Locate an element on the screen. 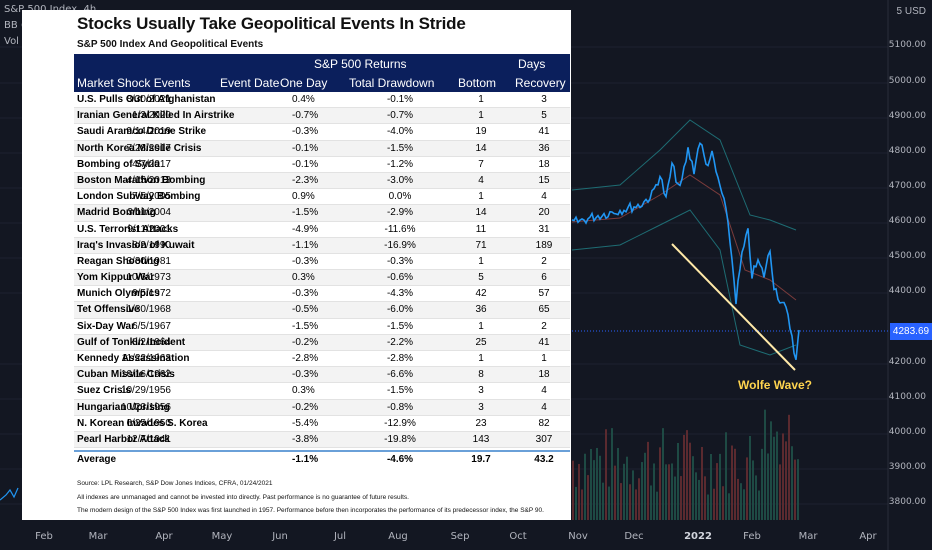 The width and height of the screenshot is (932, 550). currency-label: 5 USD is located at coordinates (911, 11).